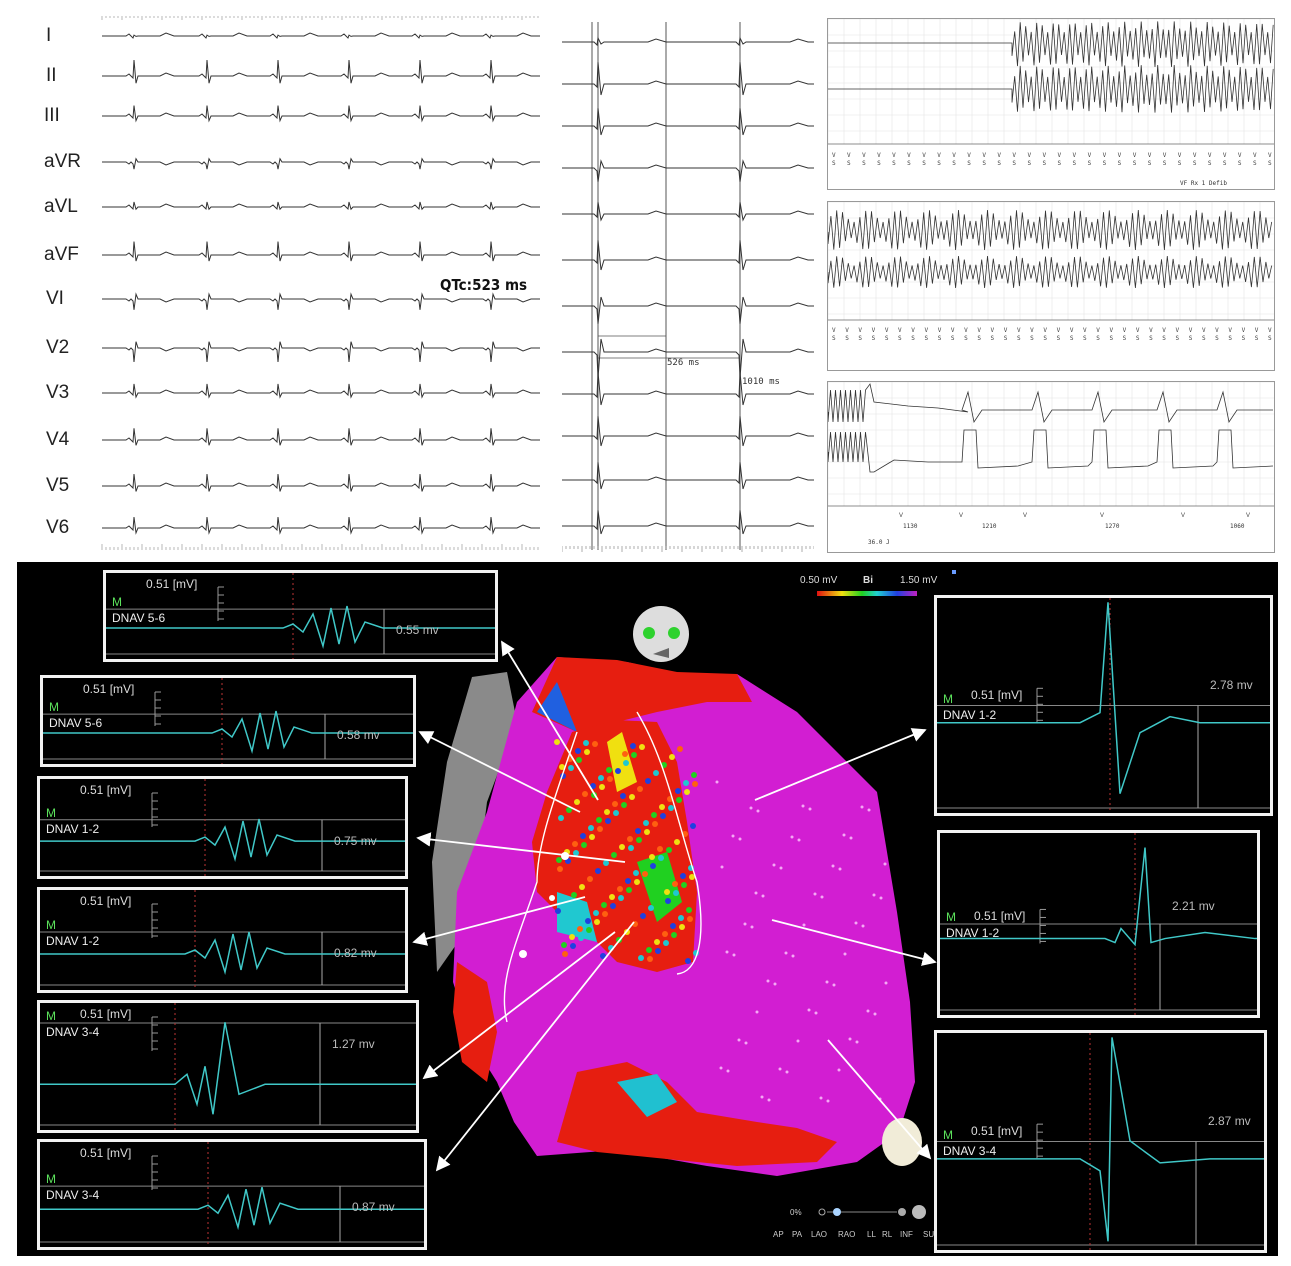  Describe the element at coordinates (906, 1234) in the screenshot. I see `view-inf: INF` at that location.